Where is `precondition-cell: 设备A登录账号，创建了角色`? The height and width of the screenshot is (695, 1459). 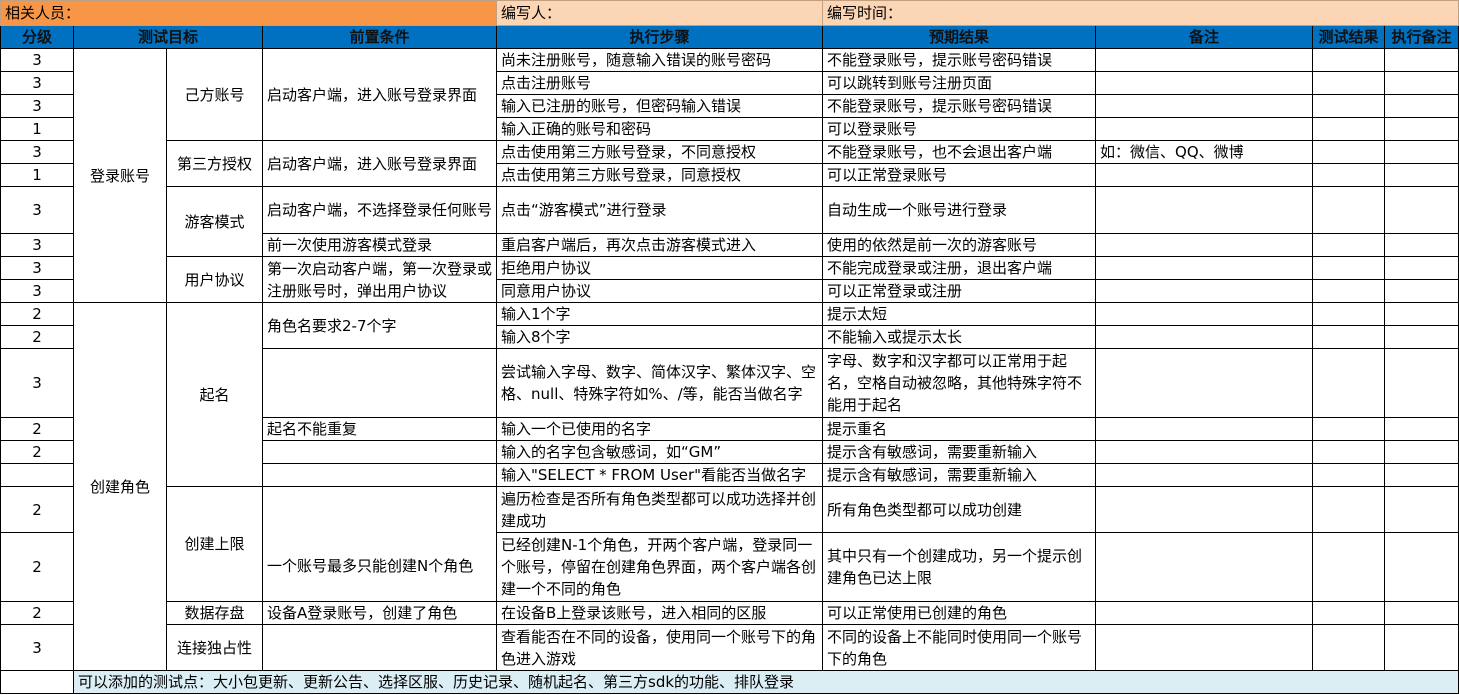
precondition-cell: 设备A登录账号，创建了角色 is located at coordinates (379, 613).